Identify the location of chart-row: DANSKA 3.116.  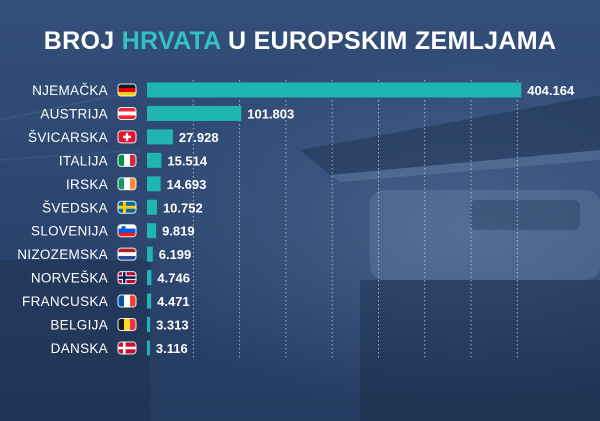
(119, 348).